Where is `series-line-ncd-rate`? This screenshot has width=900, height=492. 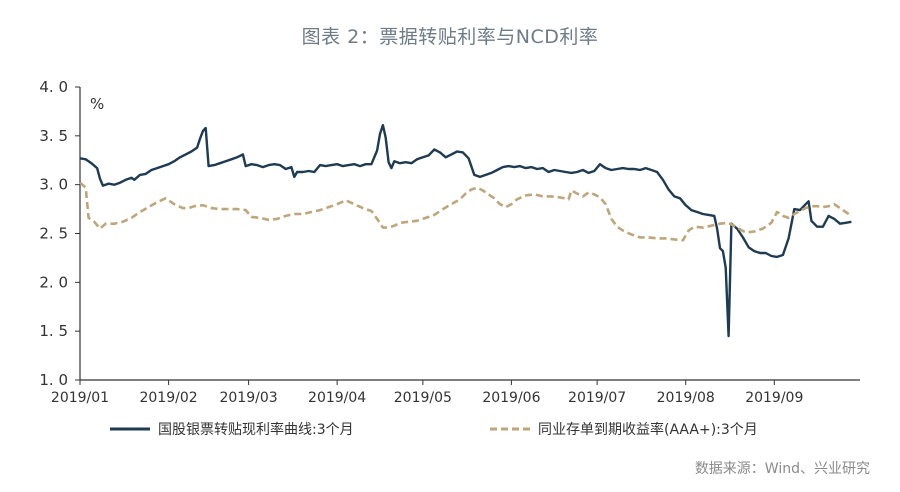
series-line-ncd-rate is located at coordinates (466, 211).